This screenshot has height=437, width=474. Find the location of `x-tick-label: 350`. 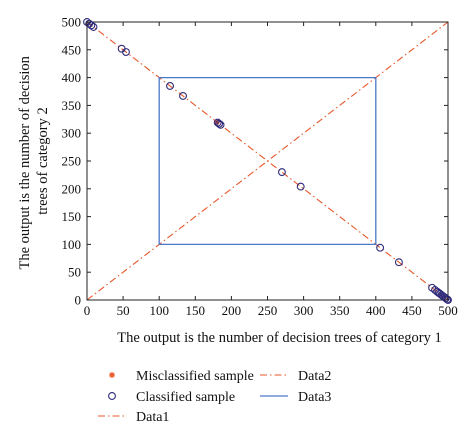

x-tick-label: 350 is located at coordinates (340, 310).